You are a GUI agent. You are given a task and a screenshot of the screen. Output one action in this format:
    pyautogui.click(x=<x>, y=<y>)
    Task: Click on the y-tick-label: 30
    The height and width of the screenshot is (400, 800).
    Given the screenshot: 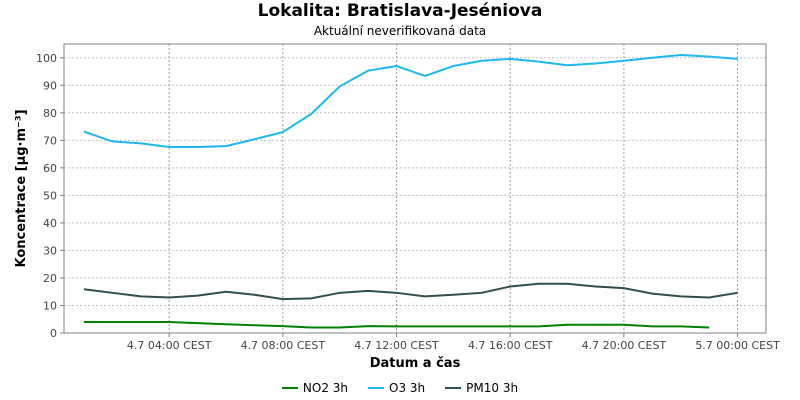 What is the action you would take?
    pyautogui.click(x=50, y=250)
    